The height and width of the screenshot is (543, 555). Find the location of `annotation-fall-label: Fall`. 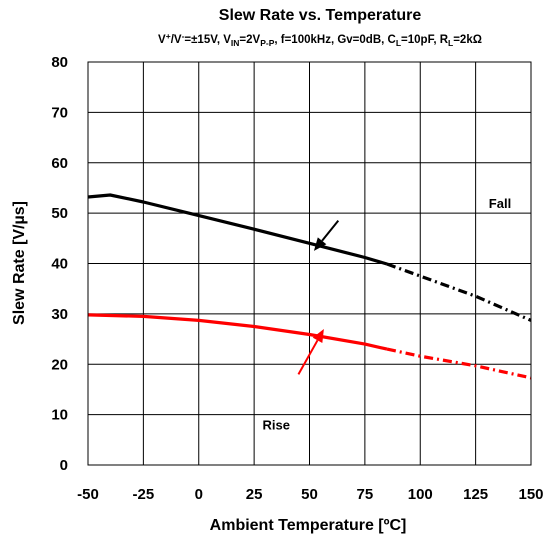

annotation-fall-label: Fall is located at coordinates (500, 203).